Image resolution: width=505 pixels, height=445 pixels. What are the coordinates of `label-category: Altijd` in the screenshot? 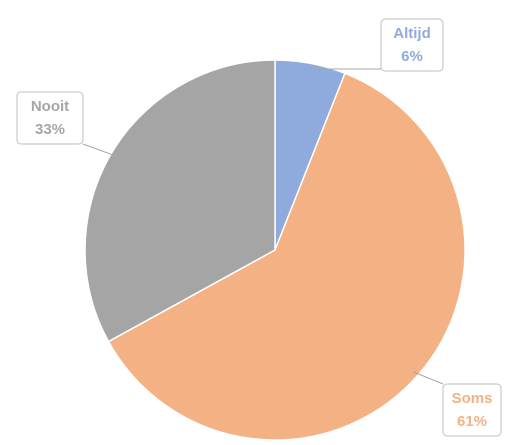 It's located at (412, 33).